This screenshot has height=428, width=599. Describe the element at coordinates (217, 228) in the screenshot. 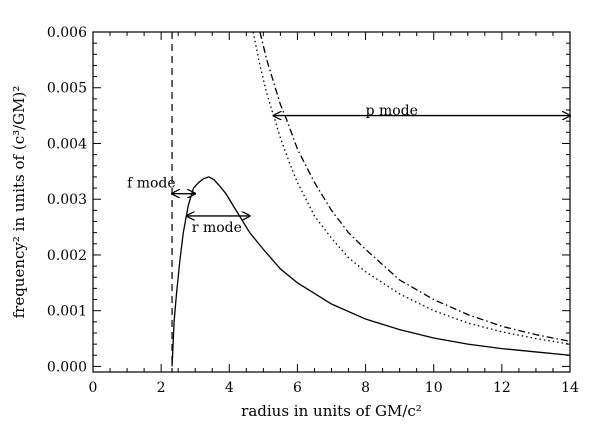

I see `r-mode-label: r mode` at that location.